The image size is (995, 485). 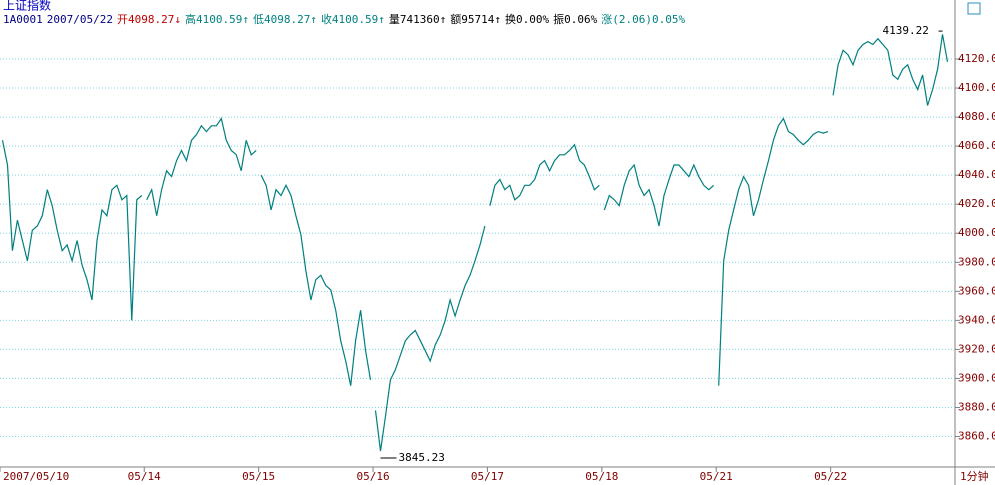 What do you see at coordinates (217, 19) in the screenshot?
I see `quote-item: 高4100.59↑` at bounding box center [217, 19].